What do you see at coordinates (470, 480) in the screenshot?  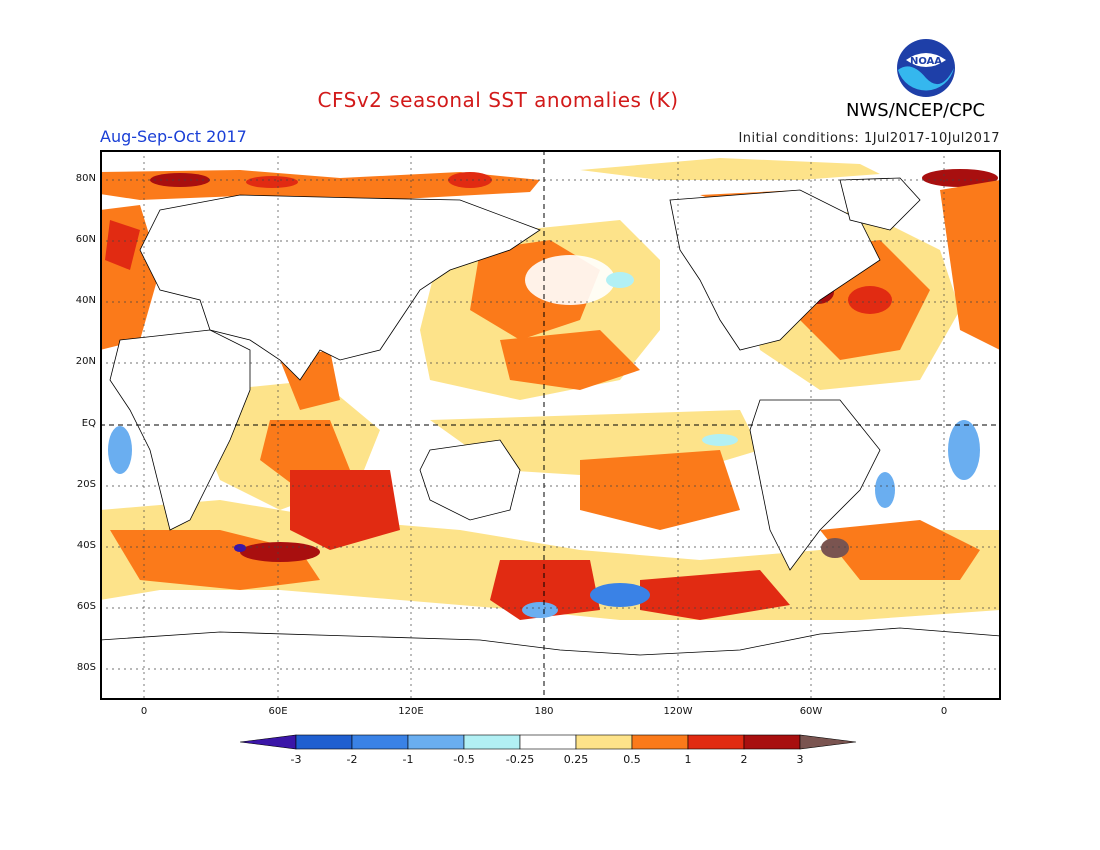 I see `australia-landmass` at bounding box center [470, 480].